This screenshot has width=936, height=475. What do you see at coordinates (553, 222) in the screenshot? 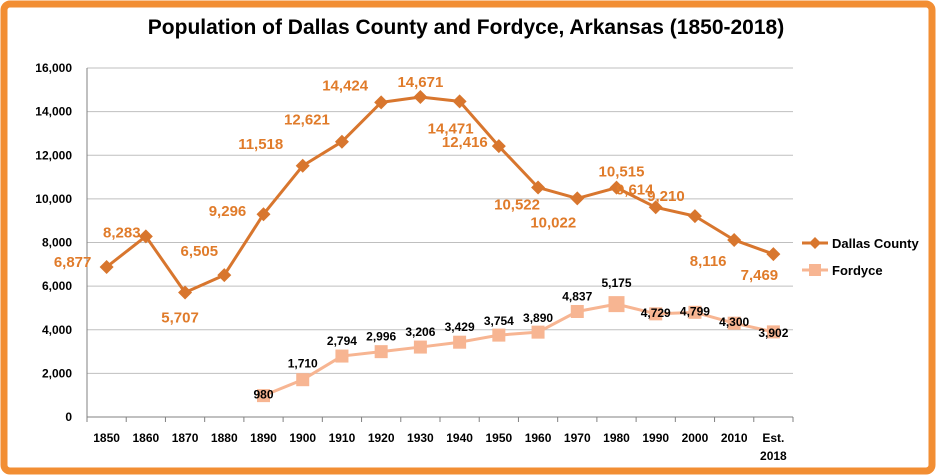
I see `dallas-county-data-label: 10,022` at bounding box center [553, 222].